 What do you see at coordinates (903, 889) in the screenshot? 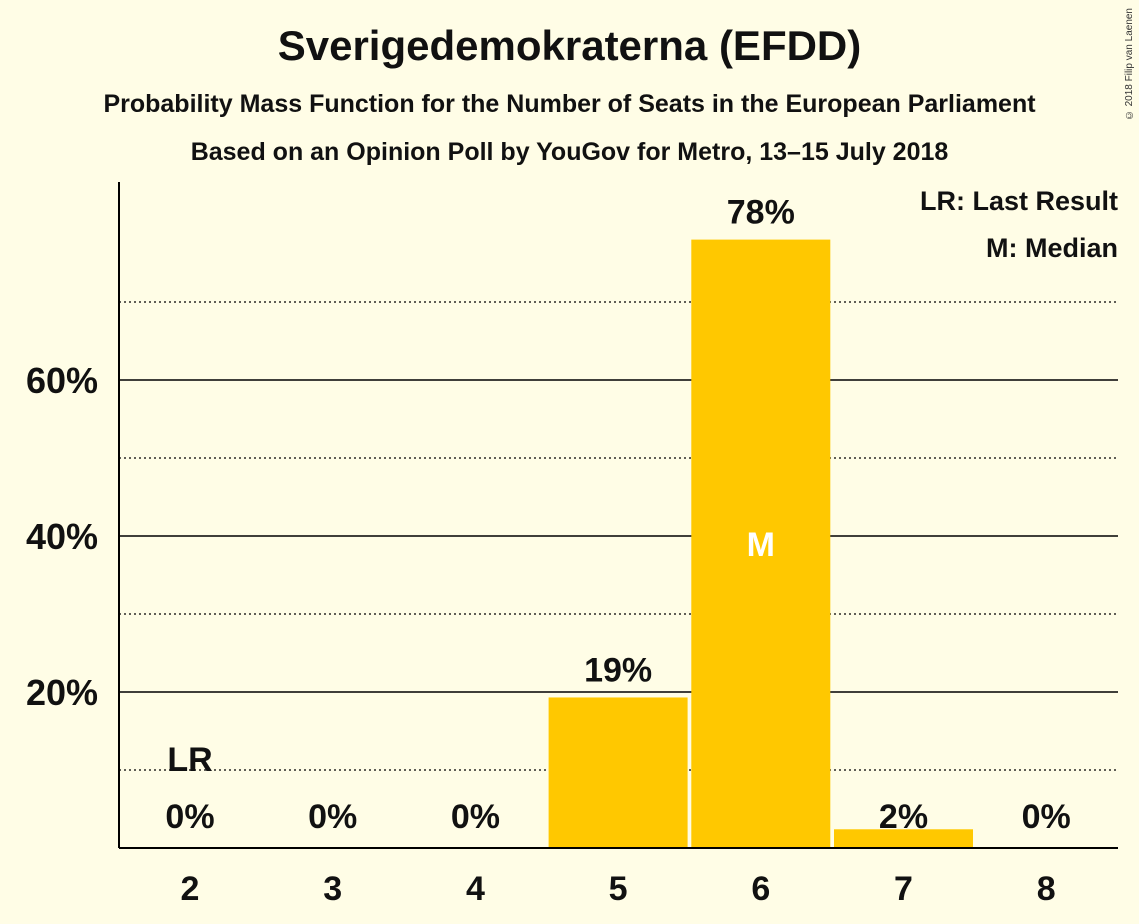
I see `x-tick-label: 7` at bounding box center [903, 889].